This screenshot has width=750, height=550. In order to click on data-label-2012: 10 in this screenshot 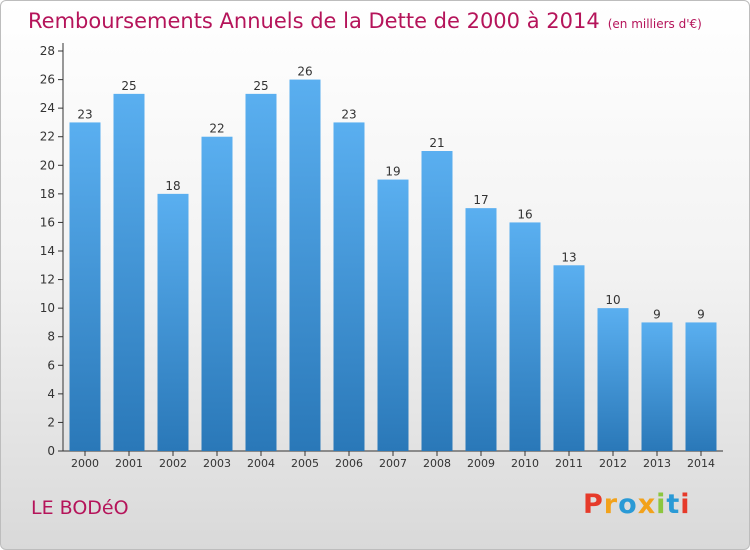, I will do `click(612, 300)`.